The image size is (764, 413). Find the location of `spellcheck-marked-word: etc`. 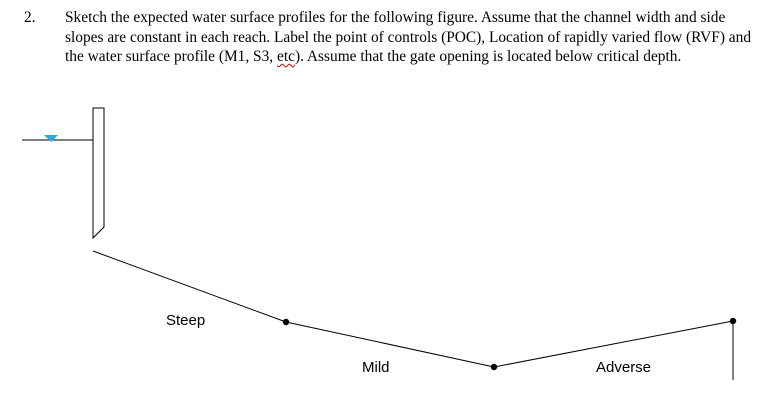

spellcheck-marked-word: etc is located at coordinates (285, 56).